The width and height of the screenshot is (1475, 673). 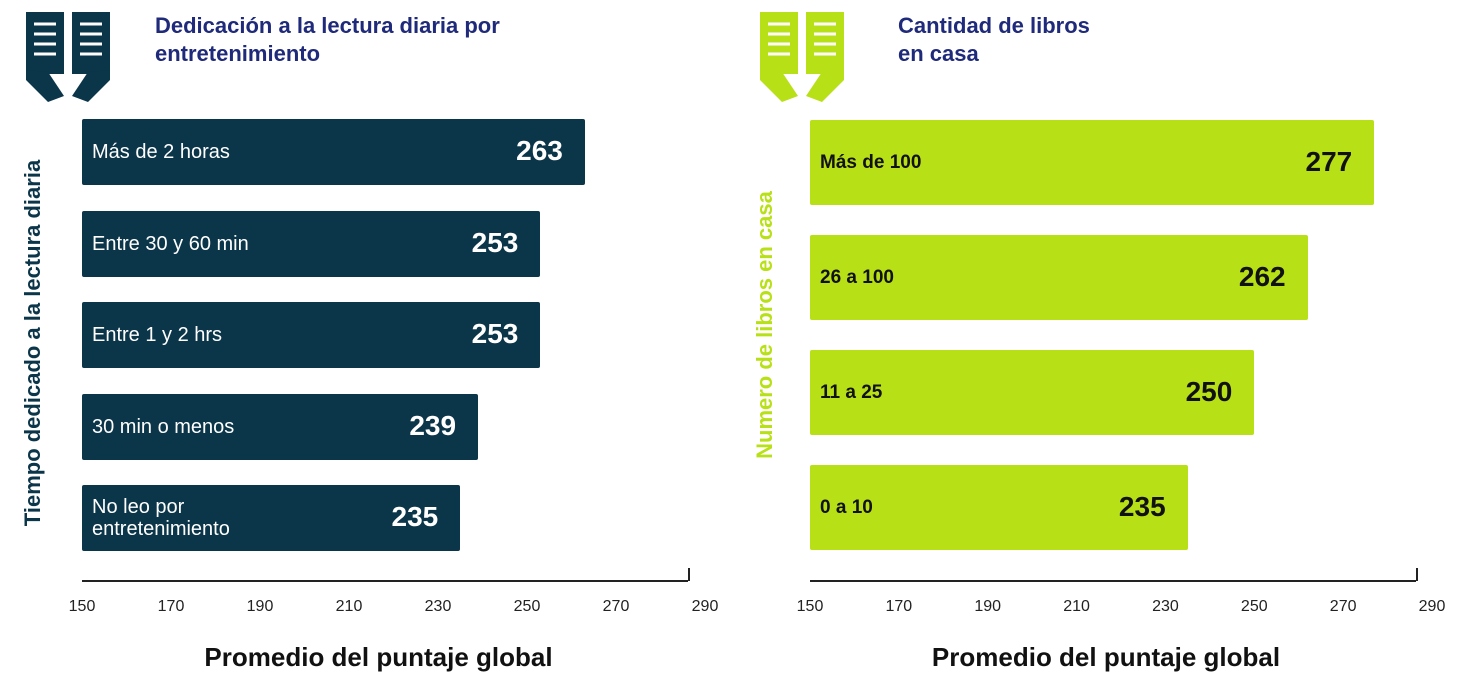 What do you see at coordinates (871, 162) in the screenshot?
I see `category-label: Más de 100` at bounding box center [871, 162].